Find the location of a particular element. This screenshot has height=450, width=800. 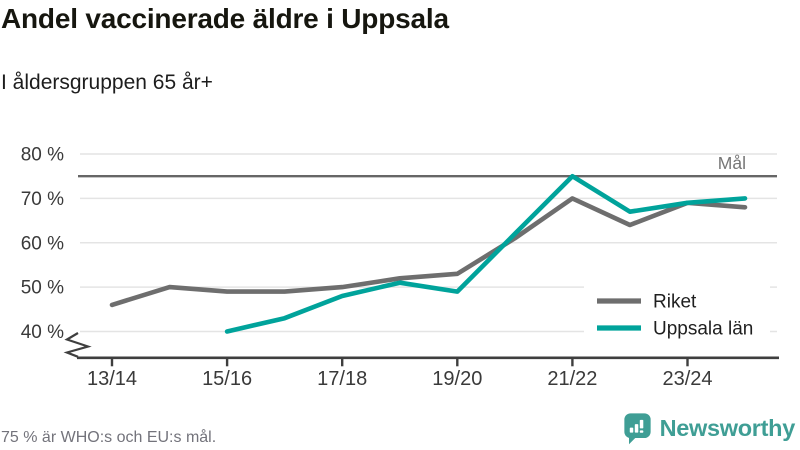

page-title: Andel vaccinerade äldre i Uppsala is located at coordinates (225, 18).